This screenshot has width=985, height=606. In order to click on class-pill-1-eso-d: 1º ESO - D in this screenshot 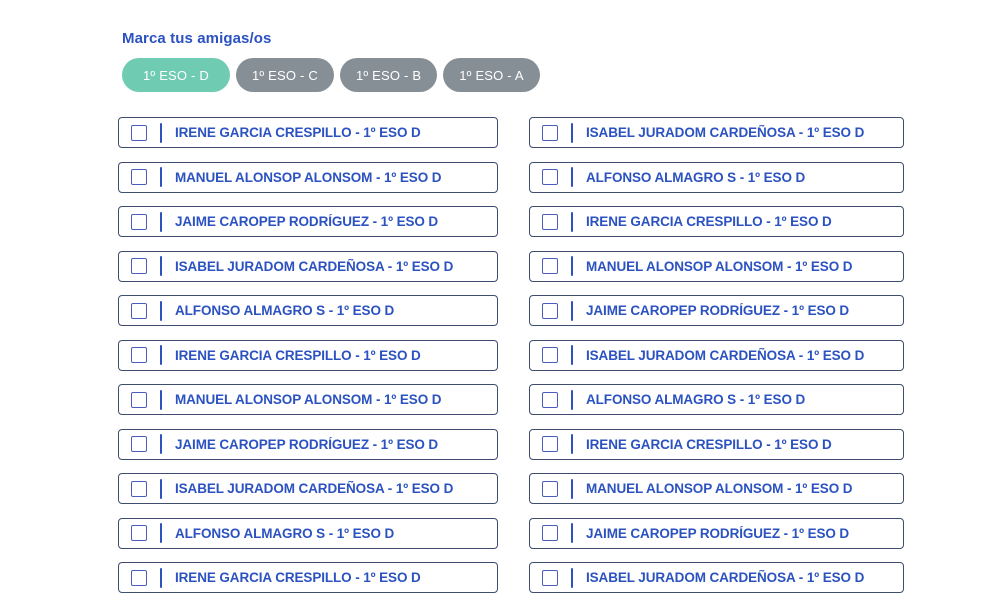, I will do `click(176, 75)`.